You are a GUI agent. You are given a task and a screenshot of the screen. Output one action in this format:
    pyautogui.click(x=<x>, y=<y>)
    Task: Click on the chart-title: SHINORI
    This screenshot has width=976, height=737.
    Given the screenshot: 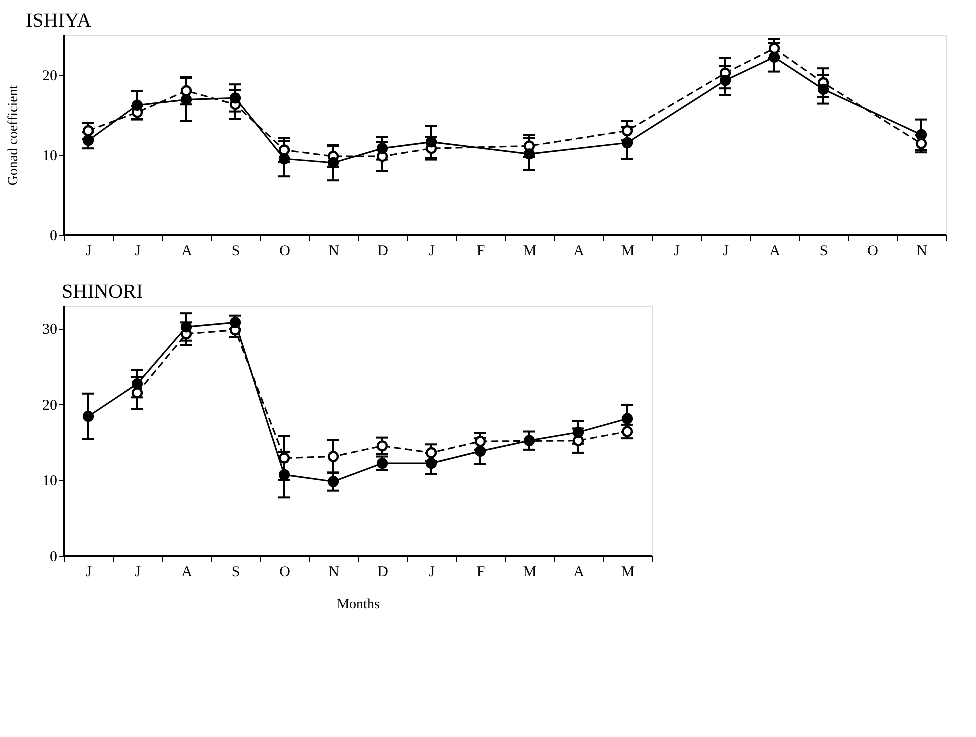 What is the action you would take?
    pyautogui.click(x=103, y=292)
    